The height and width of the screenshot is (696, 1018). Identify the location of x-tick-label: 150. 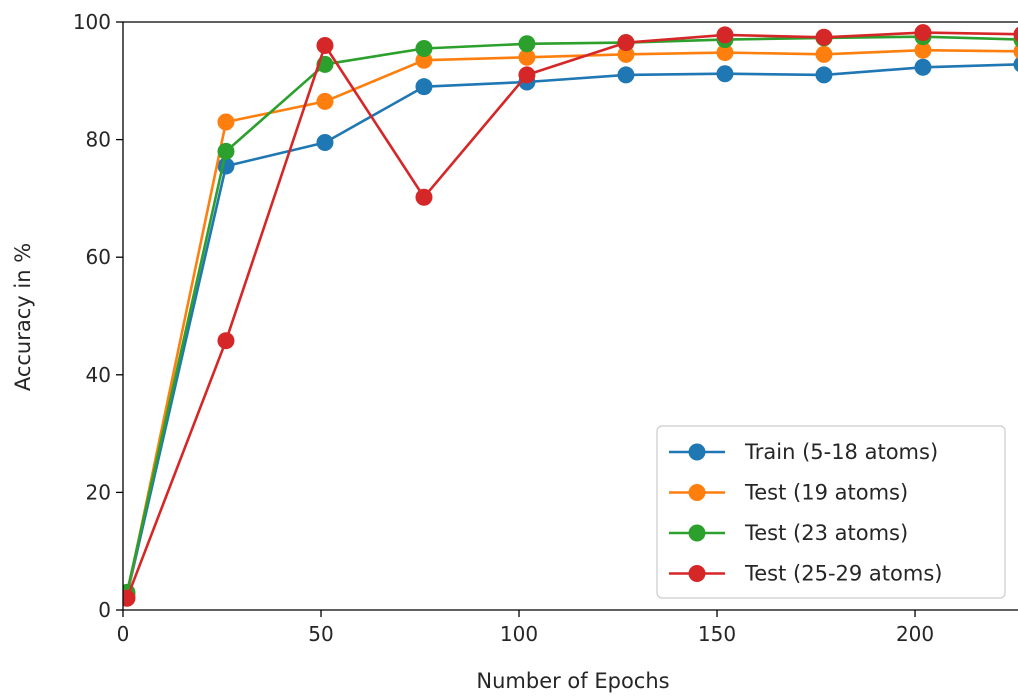
(717, 634).